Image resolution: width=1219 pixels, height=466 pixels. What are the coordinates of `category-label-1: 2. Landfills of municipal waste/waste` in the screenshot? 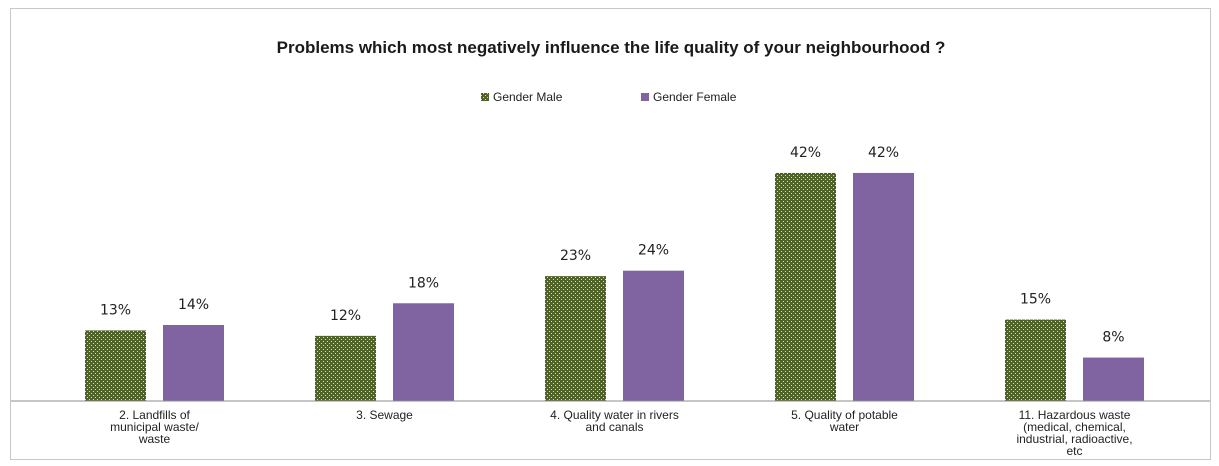 It's located at (154, 427).